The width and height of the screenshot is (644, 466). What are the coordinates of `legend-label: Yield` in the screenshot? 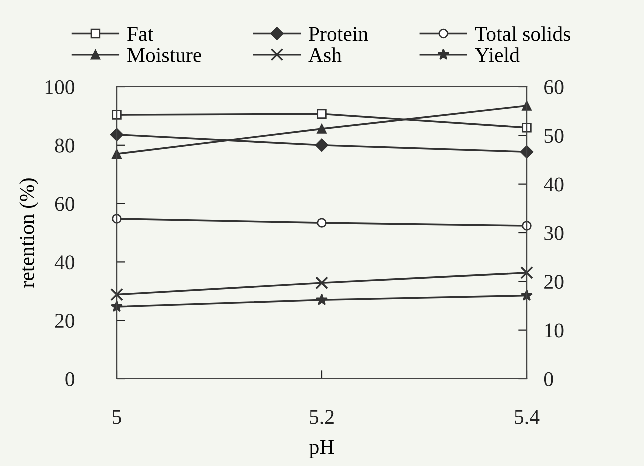 It's located at (497, 55).